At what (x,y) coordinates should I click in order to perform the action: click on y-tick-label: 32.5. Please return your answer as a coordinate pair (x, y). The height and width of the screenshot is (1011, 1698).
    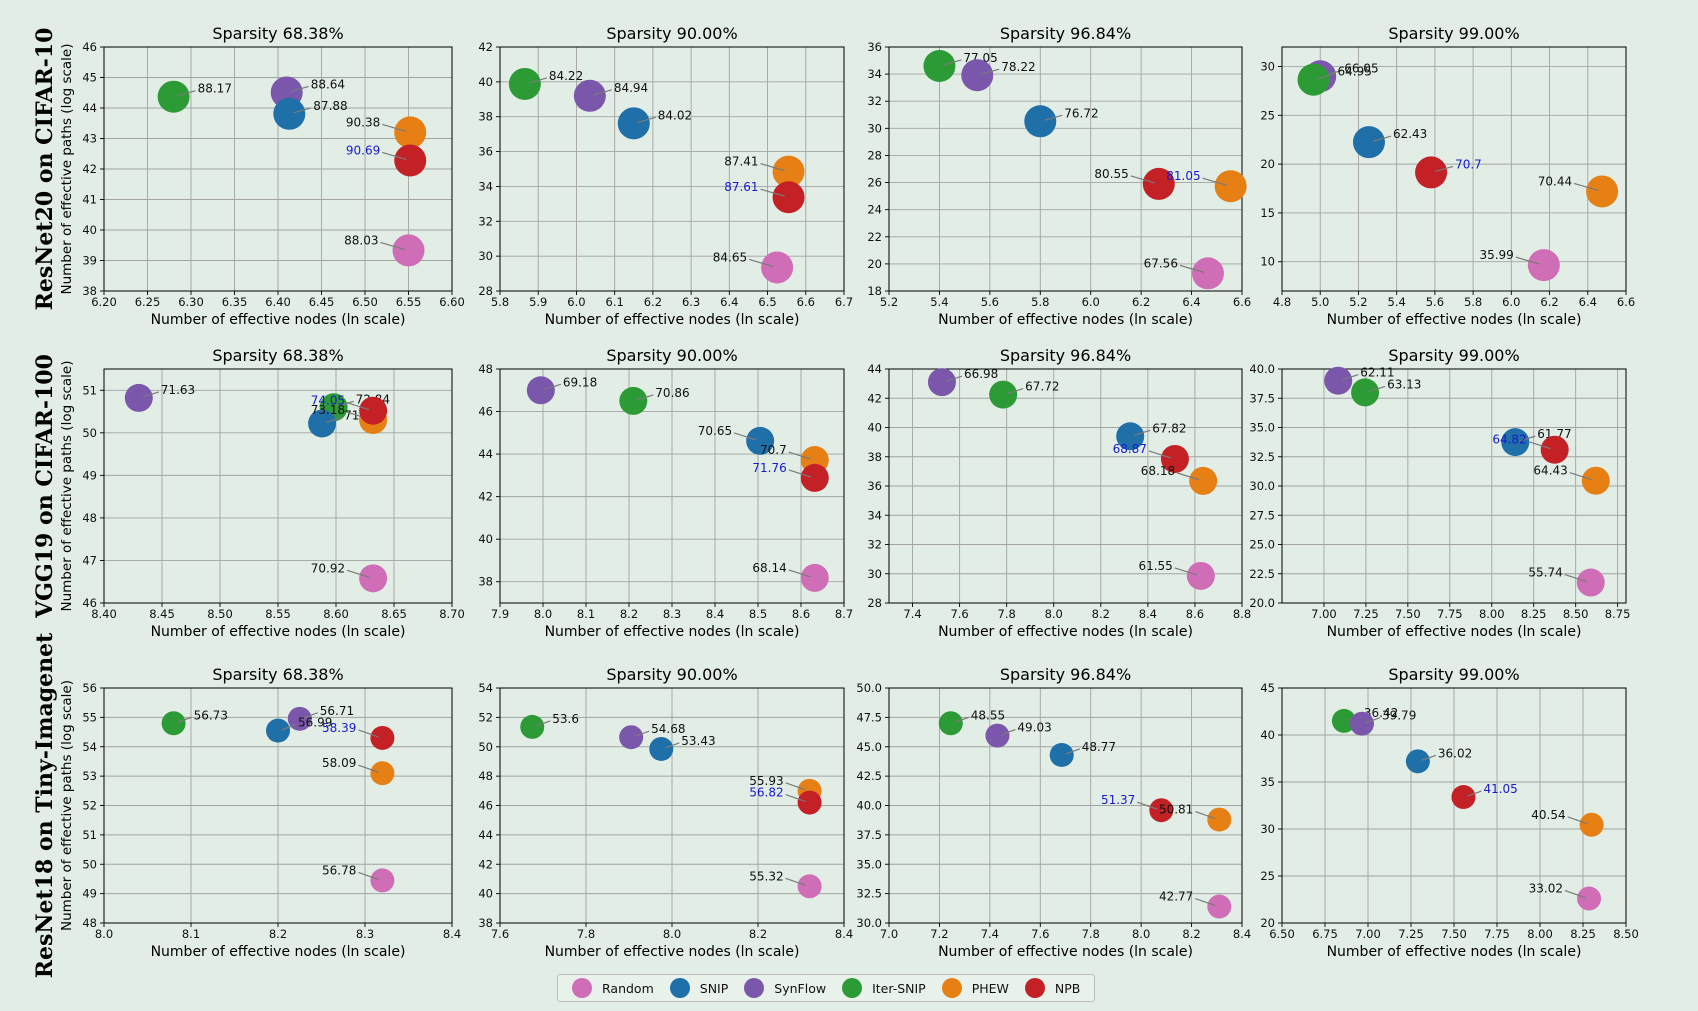
    Looking at the image, I should click on (869, 894).